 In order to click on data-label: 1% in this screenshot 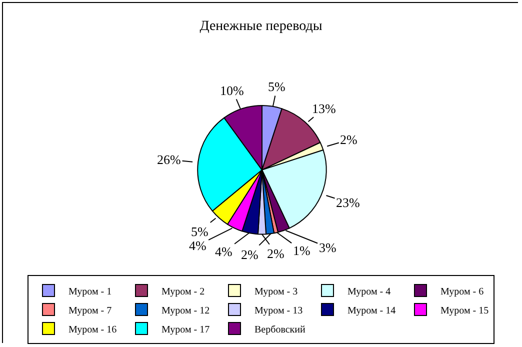, I will do `click(301, 250)`.